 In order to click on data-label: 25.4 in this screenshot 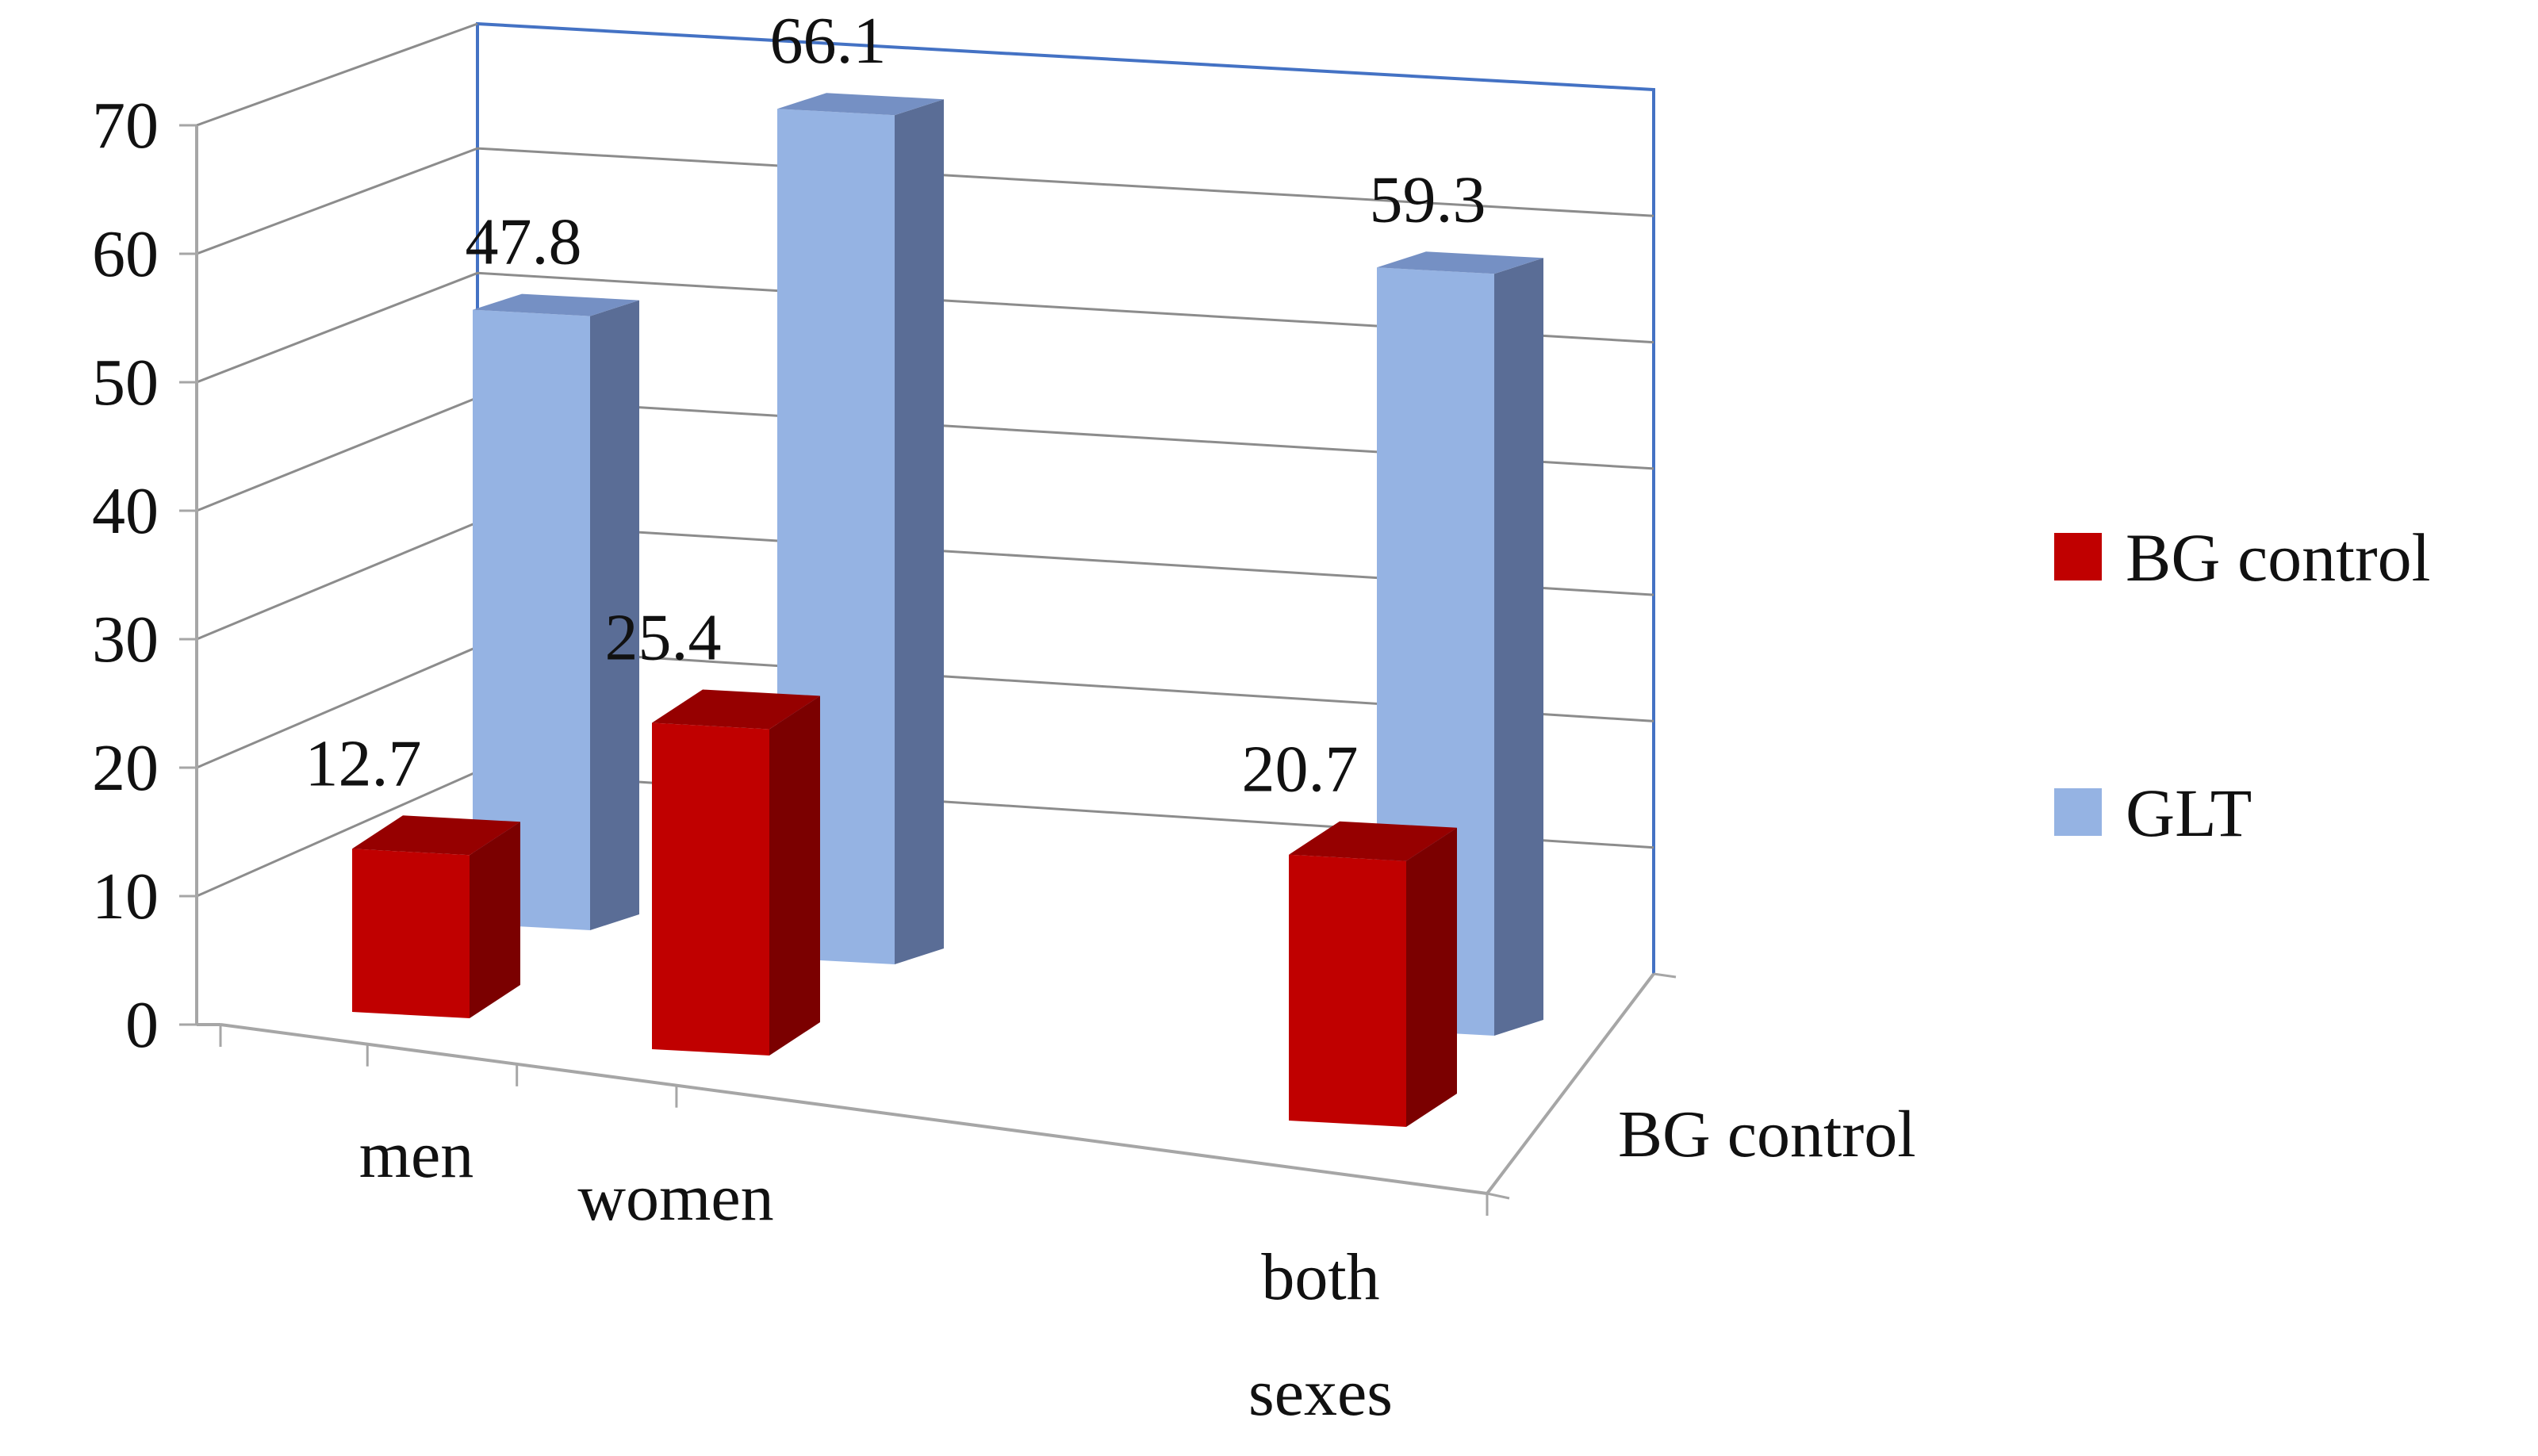, I will do `click(663, 638)`.